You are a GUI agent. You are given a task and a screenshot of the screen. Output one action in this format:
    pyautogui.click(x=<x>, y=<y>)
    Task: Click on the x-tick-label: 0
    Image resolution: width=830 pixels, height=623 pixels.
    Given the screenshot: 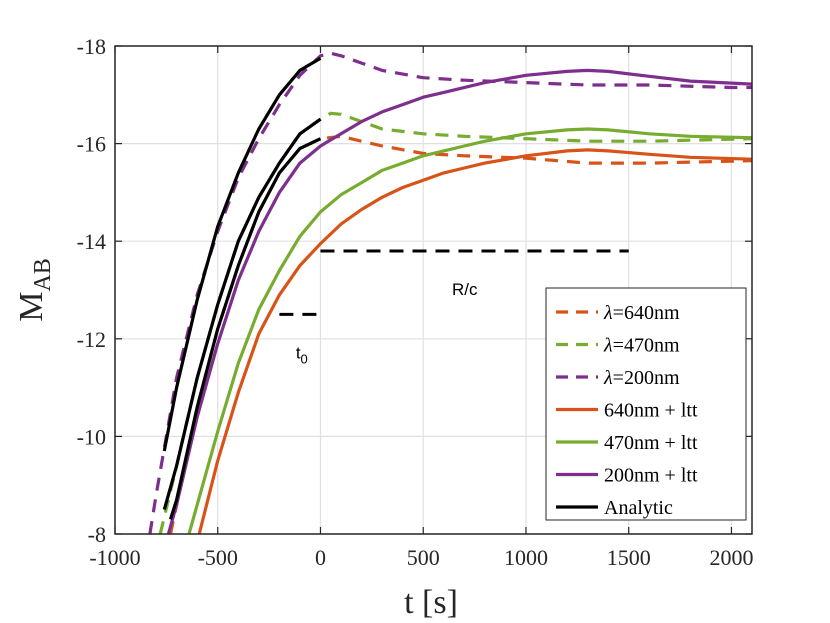 What is the action you would take?
    pyautogui.click(x=320, y=557)
    